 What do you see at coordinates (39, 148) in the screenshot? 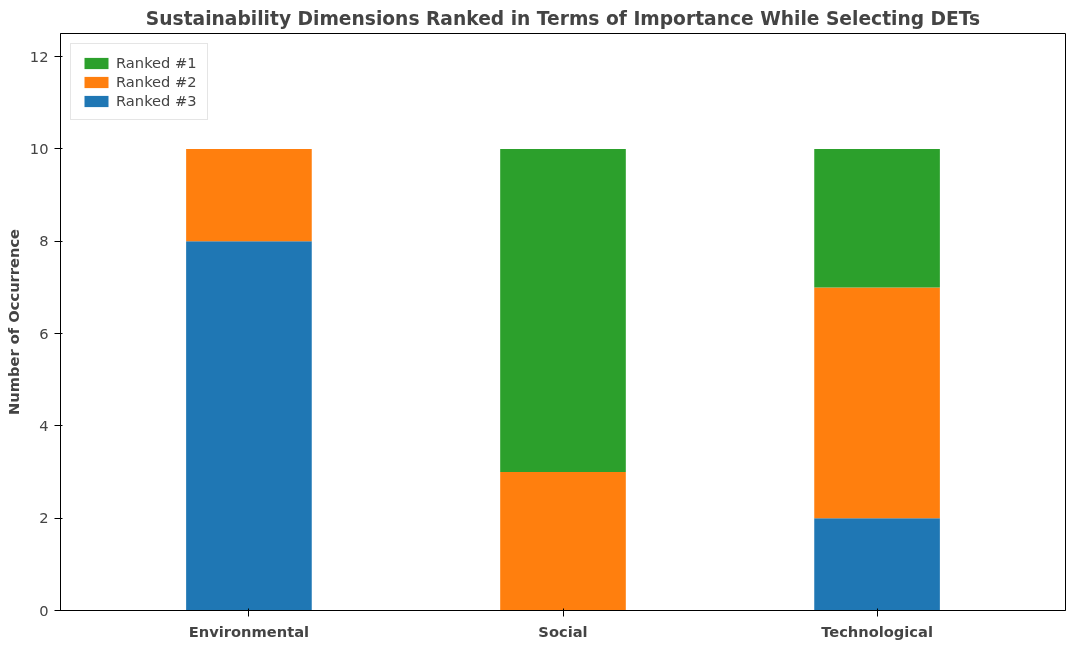
I see `y-tick-label: 10` at bounding box center [39, 148].